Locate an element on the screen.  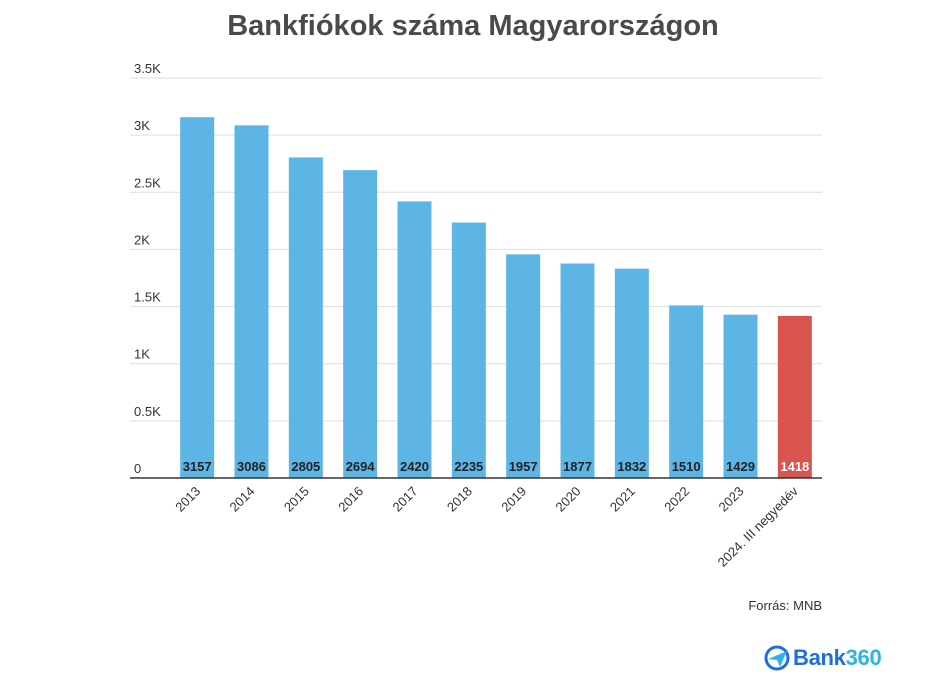
data-label: 1429 is located at coordinates (740, 466).